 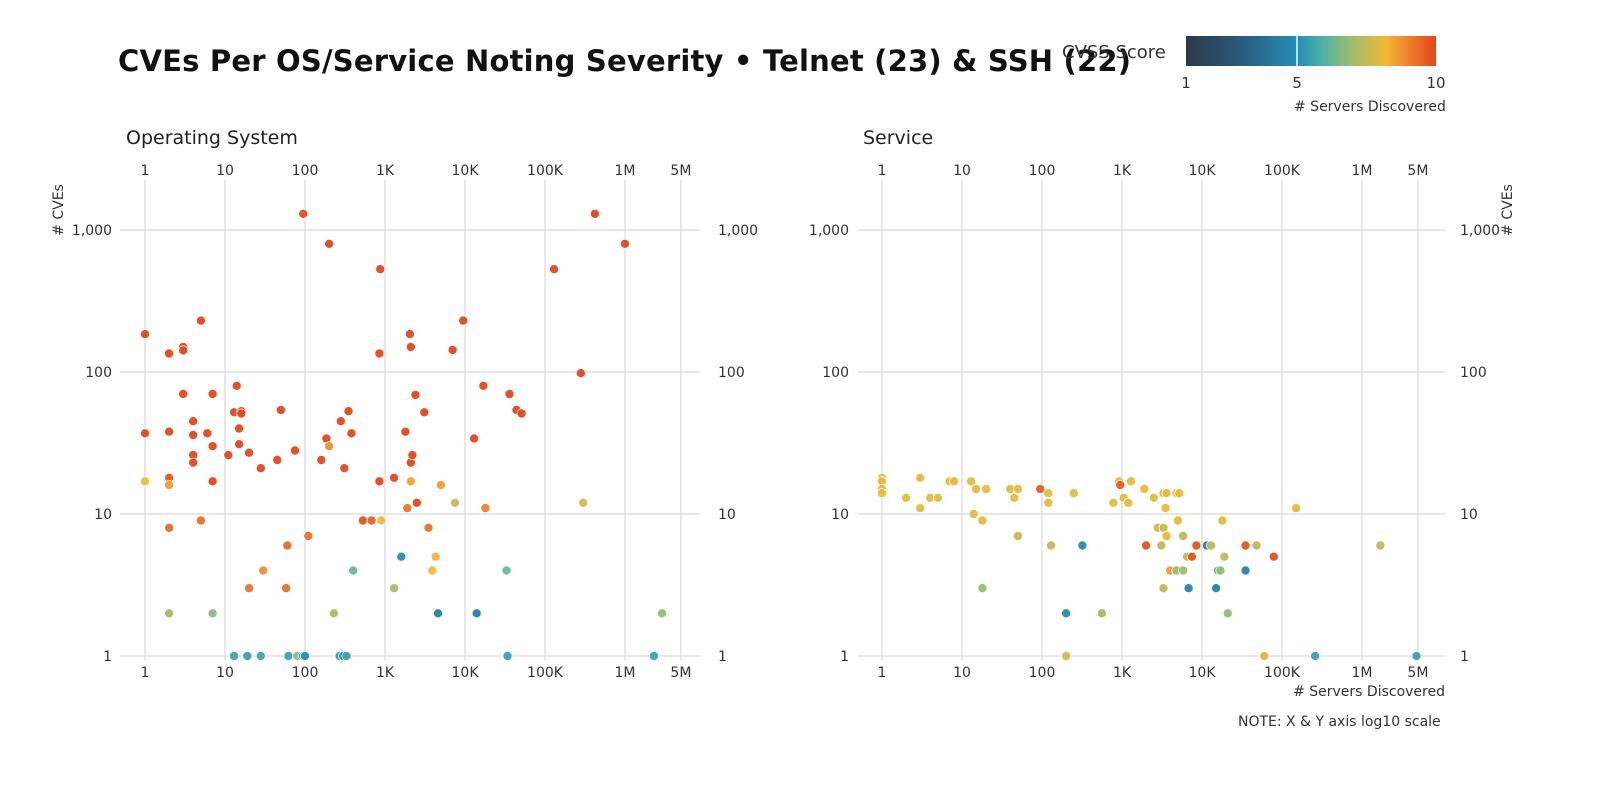 What do you see at coordinates (962, 171) in the screenshot?
I see `x-tick-label-top: 10` at bounding box center [962, 171].